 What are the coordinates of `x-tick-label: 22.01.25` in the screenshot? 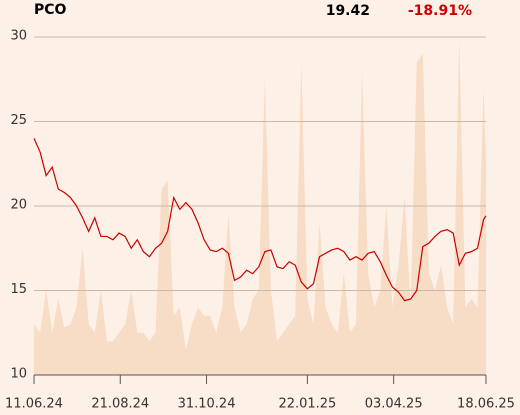 It's located at (307, 404).